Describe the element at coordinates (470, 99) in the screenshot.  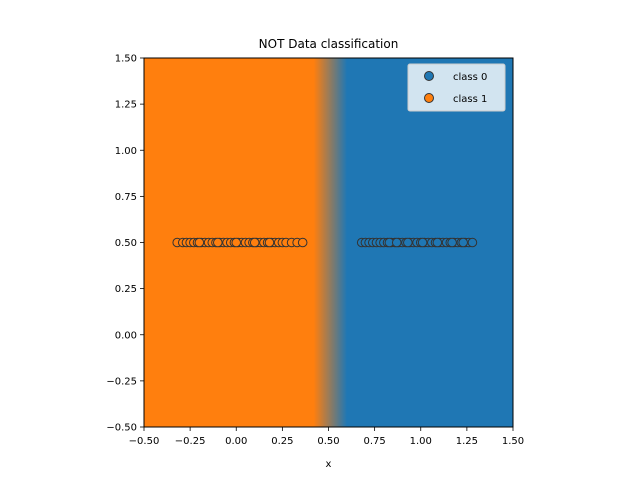
I see `legend-label-class-1: class 1` at that location.